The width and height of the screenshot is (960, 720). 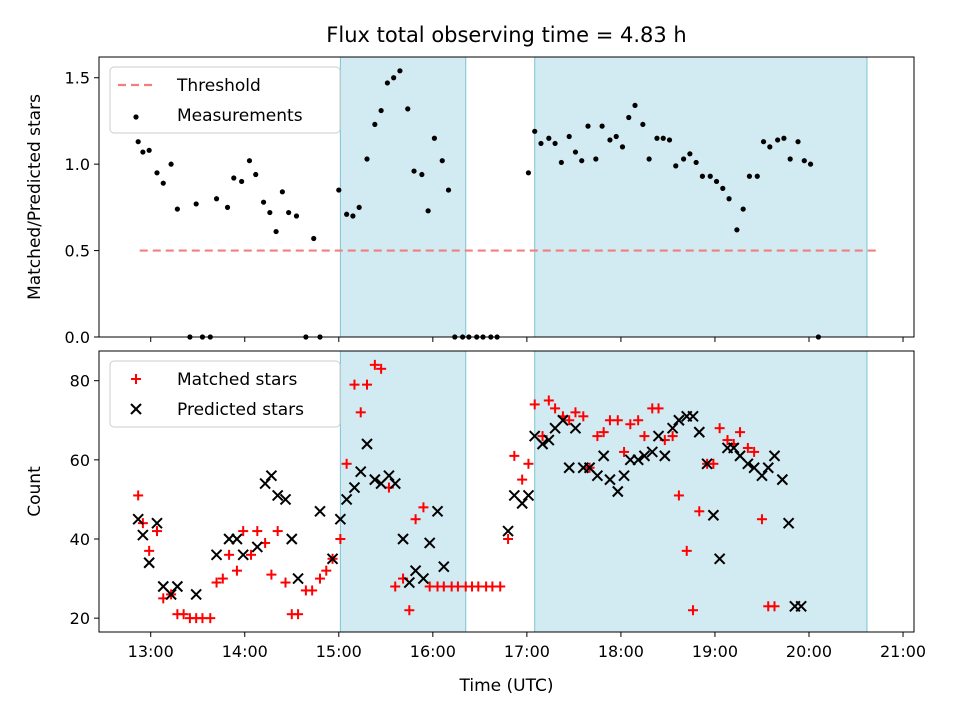 I want to click on y-tick-label: 60, so click(x=80, y=460).